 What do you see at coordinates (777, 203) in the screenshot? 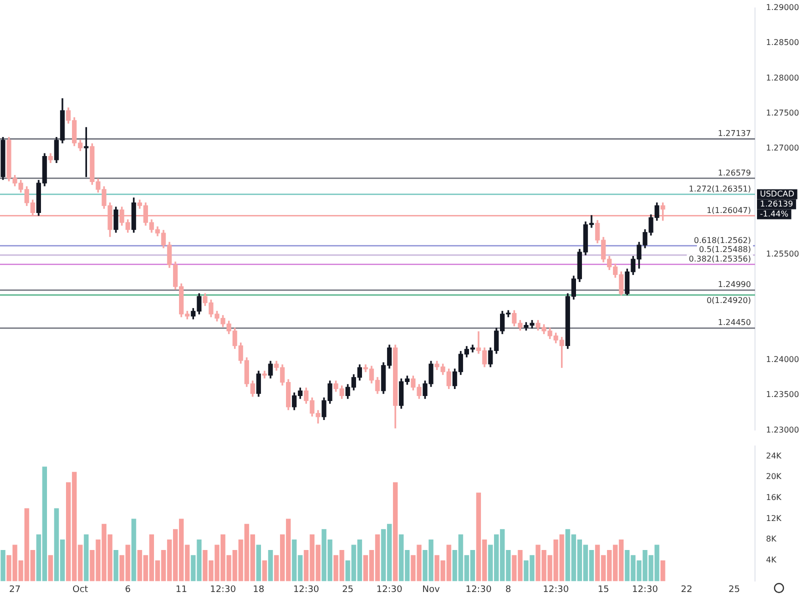
I see `text: 1.26139` at bounding box center [777, 203].